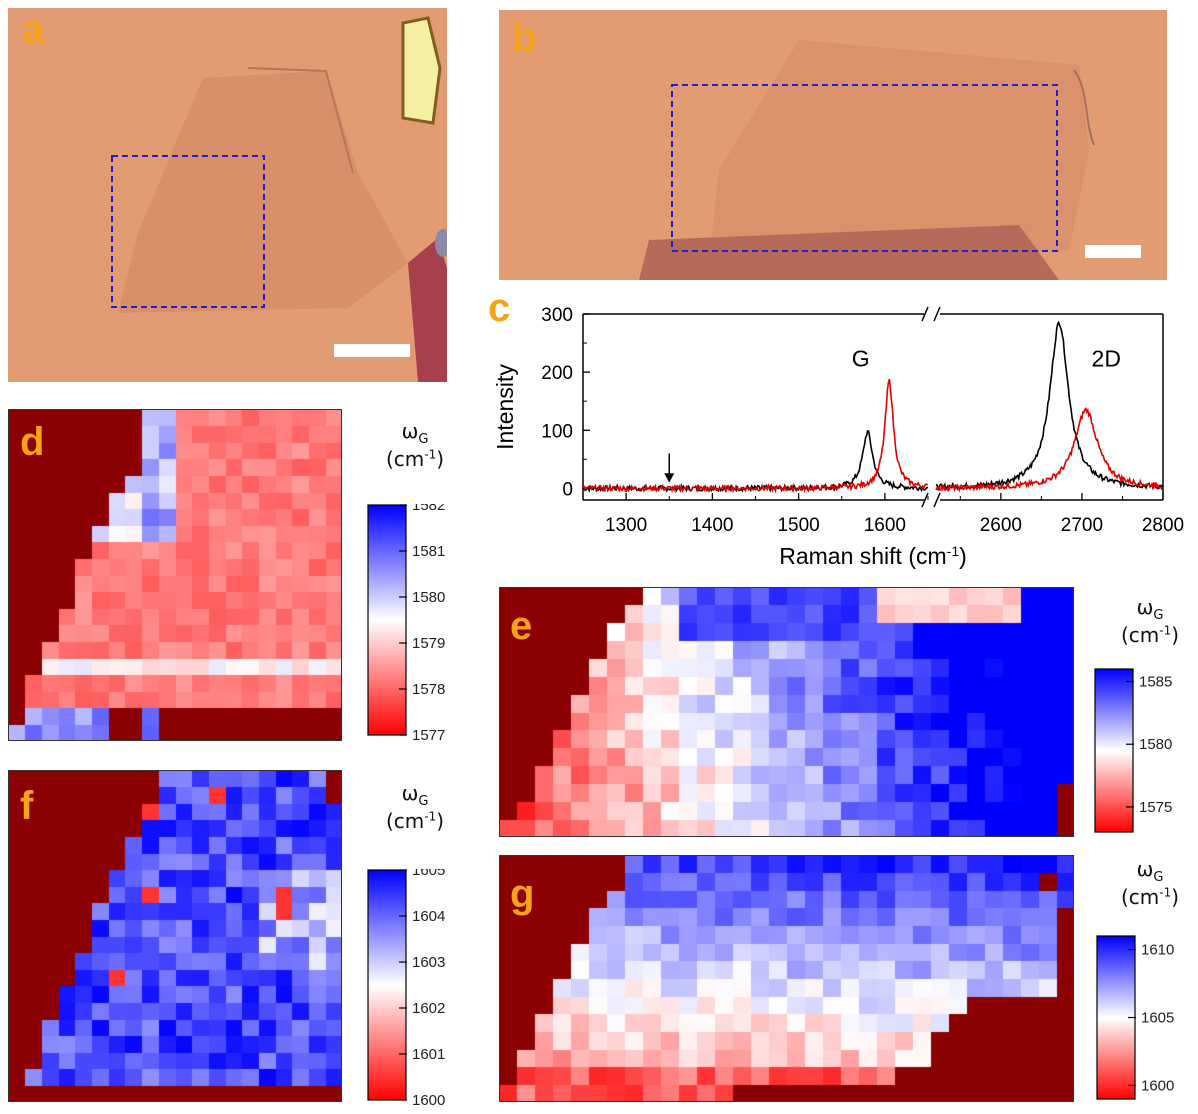 The width and height of the screenshot is (1198, 1114). I want to click on annotation-G: G, so click(861, 358).